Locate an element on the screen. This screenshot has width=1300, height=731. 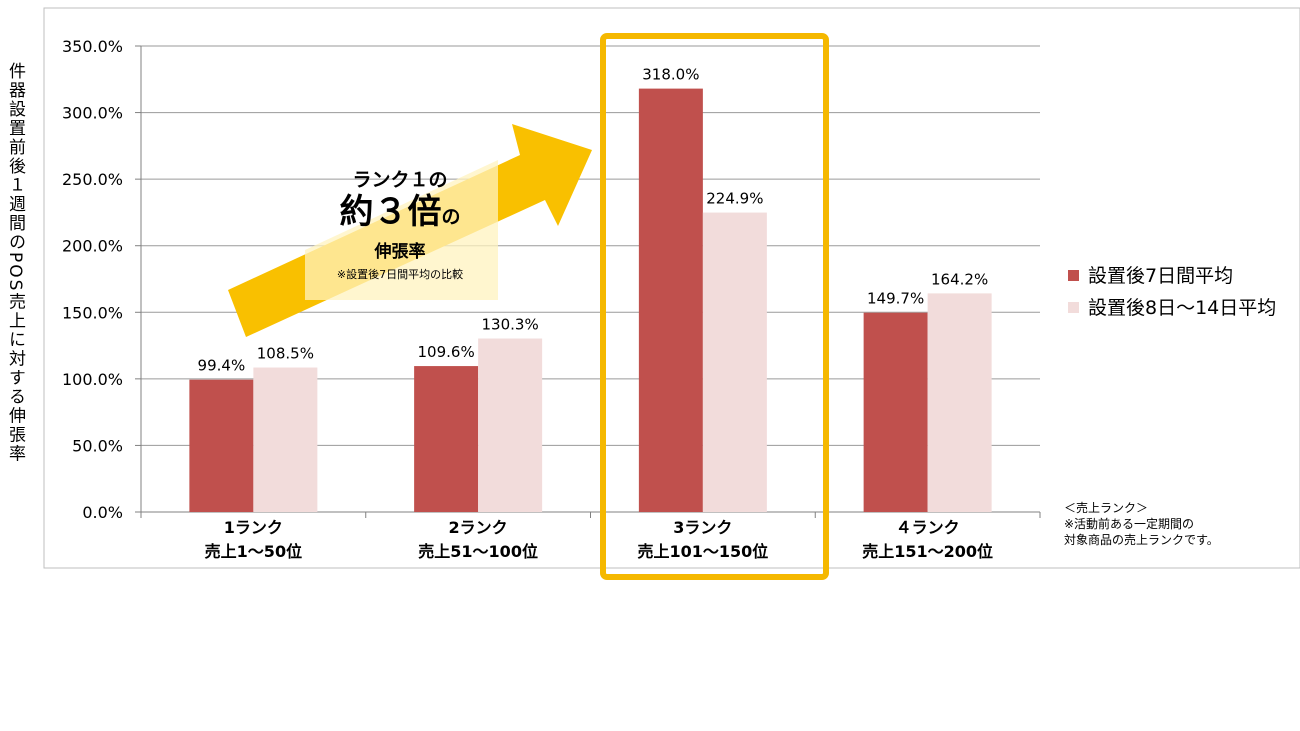
trend-arrow is located at coordinates (410, 230).